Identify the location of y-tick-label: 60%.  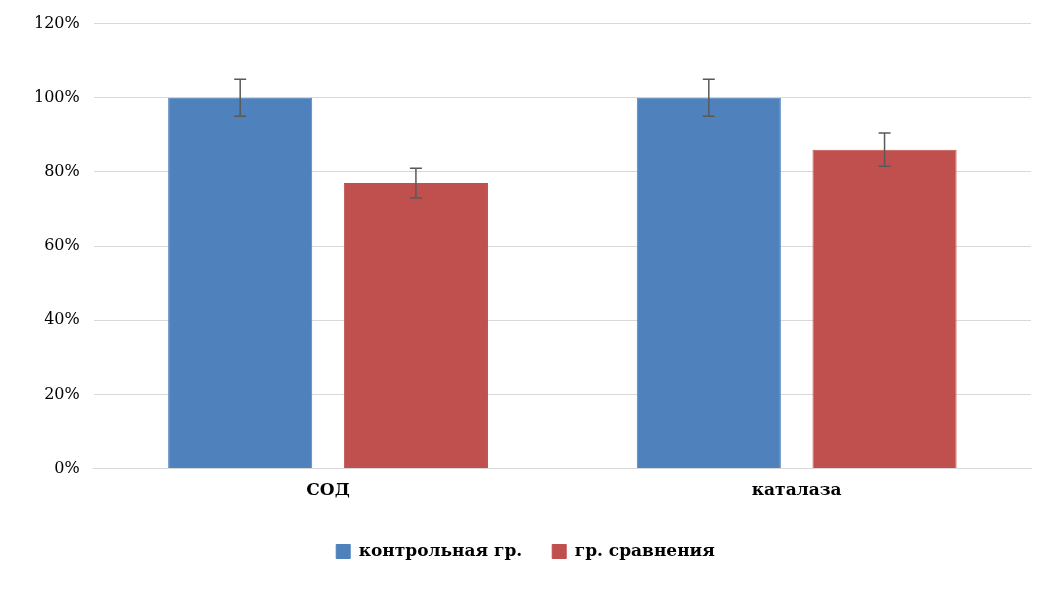
(62, 245).